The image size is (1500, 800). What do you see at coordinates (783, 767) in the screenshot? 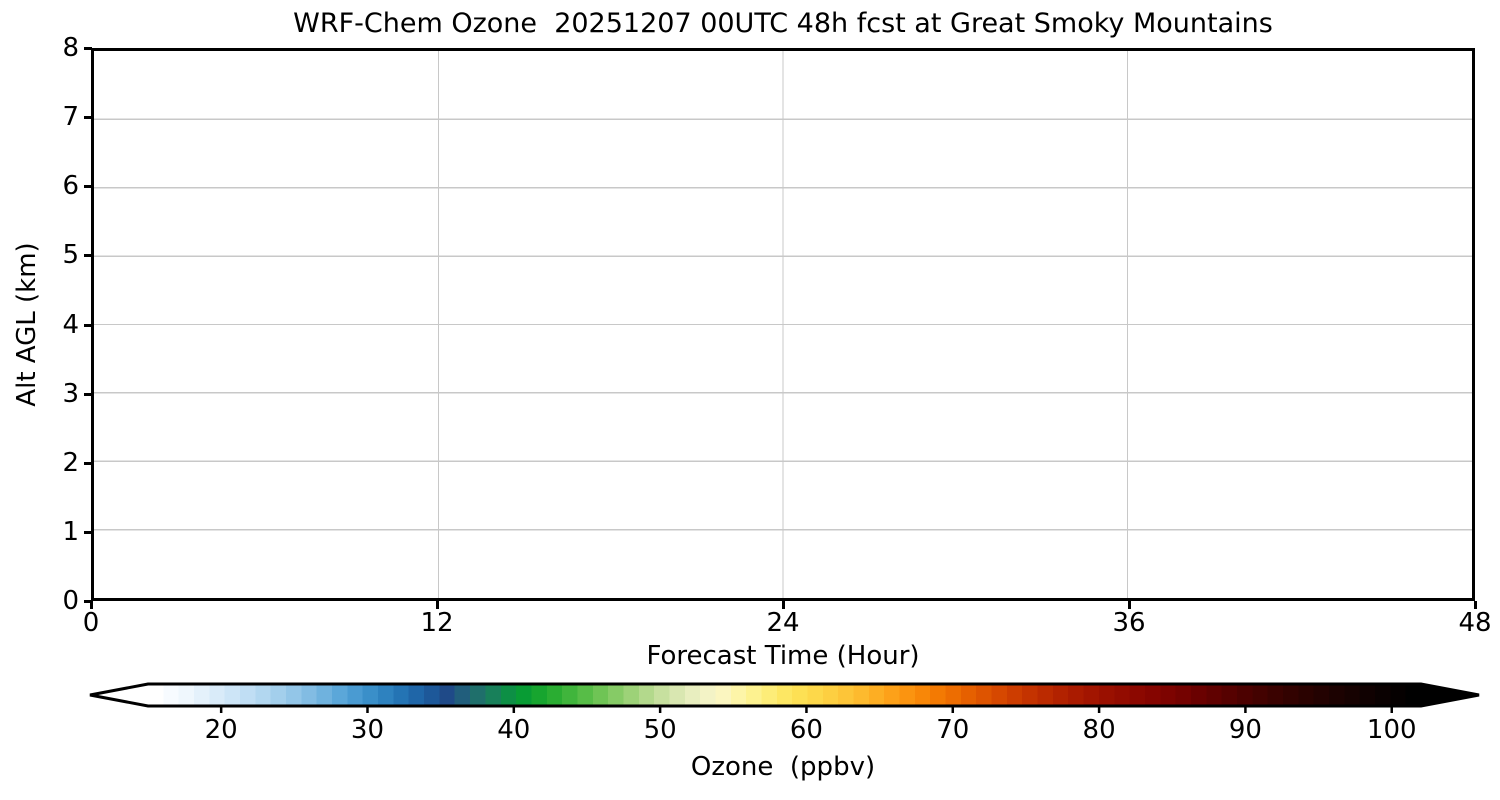
I see `colorbar-label: Ozone (ppbv)` at bounding box center [783, 767].